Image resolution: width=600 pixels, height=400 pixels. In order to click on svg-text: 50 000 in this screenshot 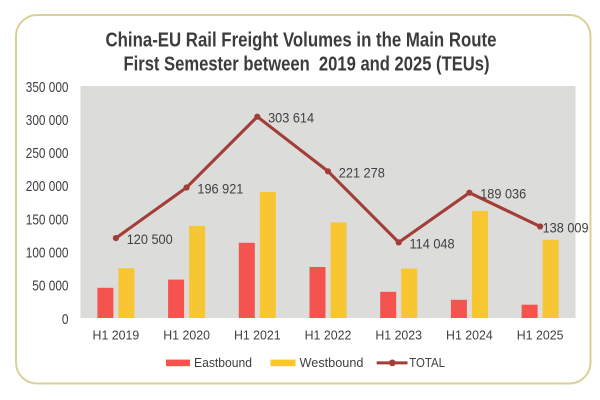, I will do `click(50, 287)`.